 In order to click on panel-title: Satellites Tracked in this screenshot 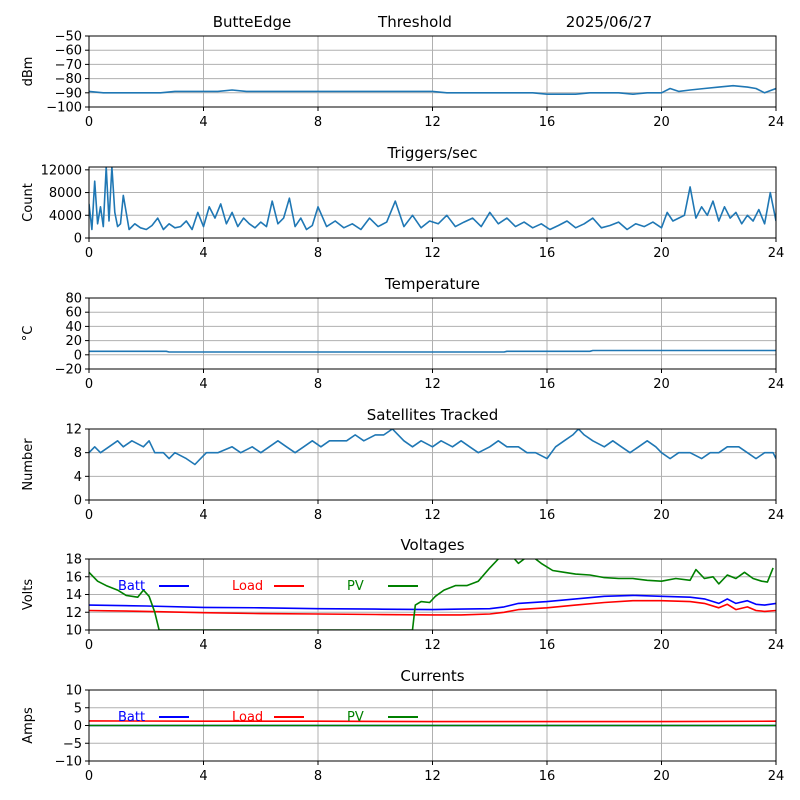, I will do `click(432, 415)`.